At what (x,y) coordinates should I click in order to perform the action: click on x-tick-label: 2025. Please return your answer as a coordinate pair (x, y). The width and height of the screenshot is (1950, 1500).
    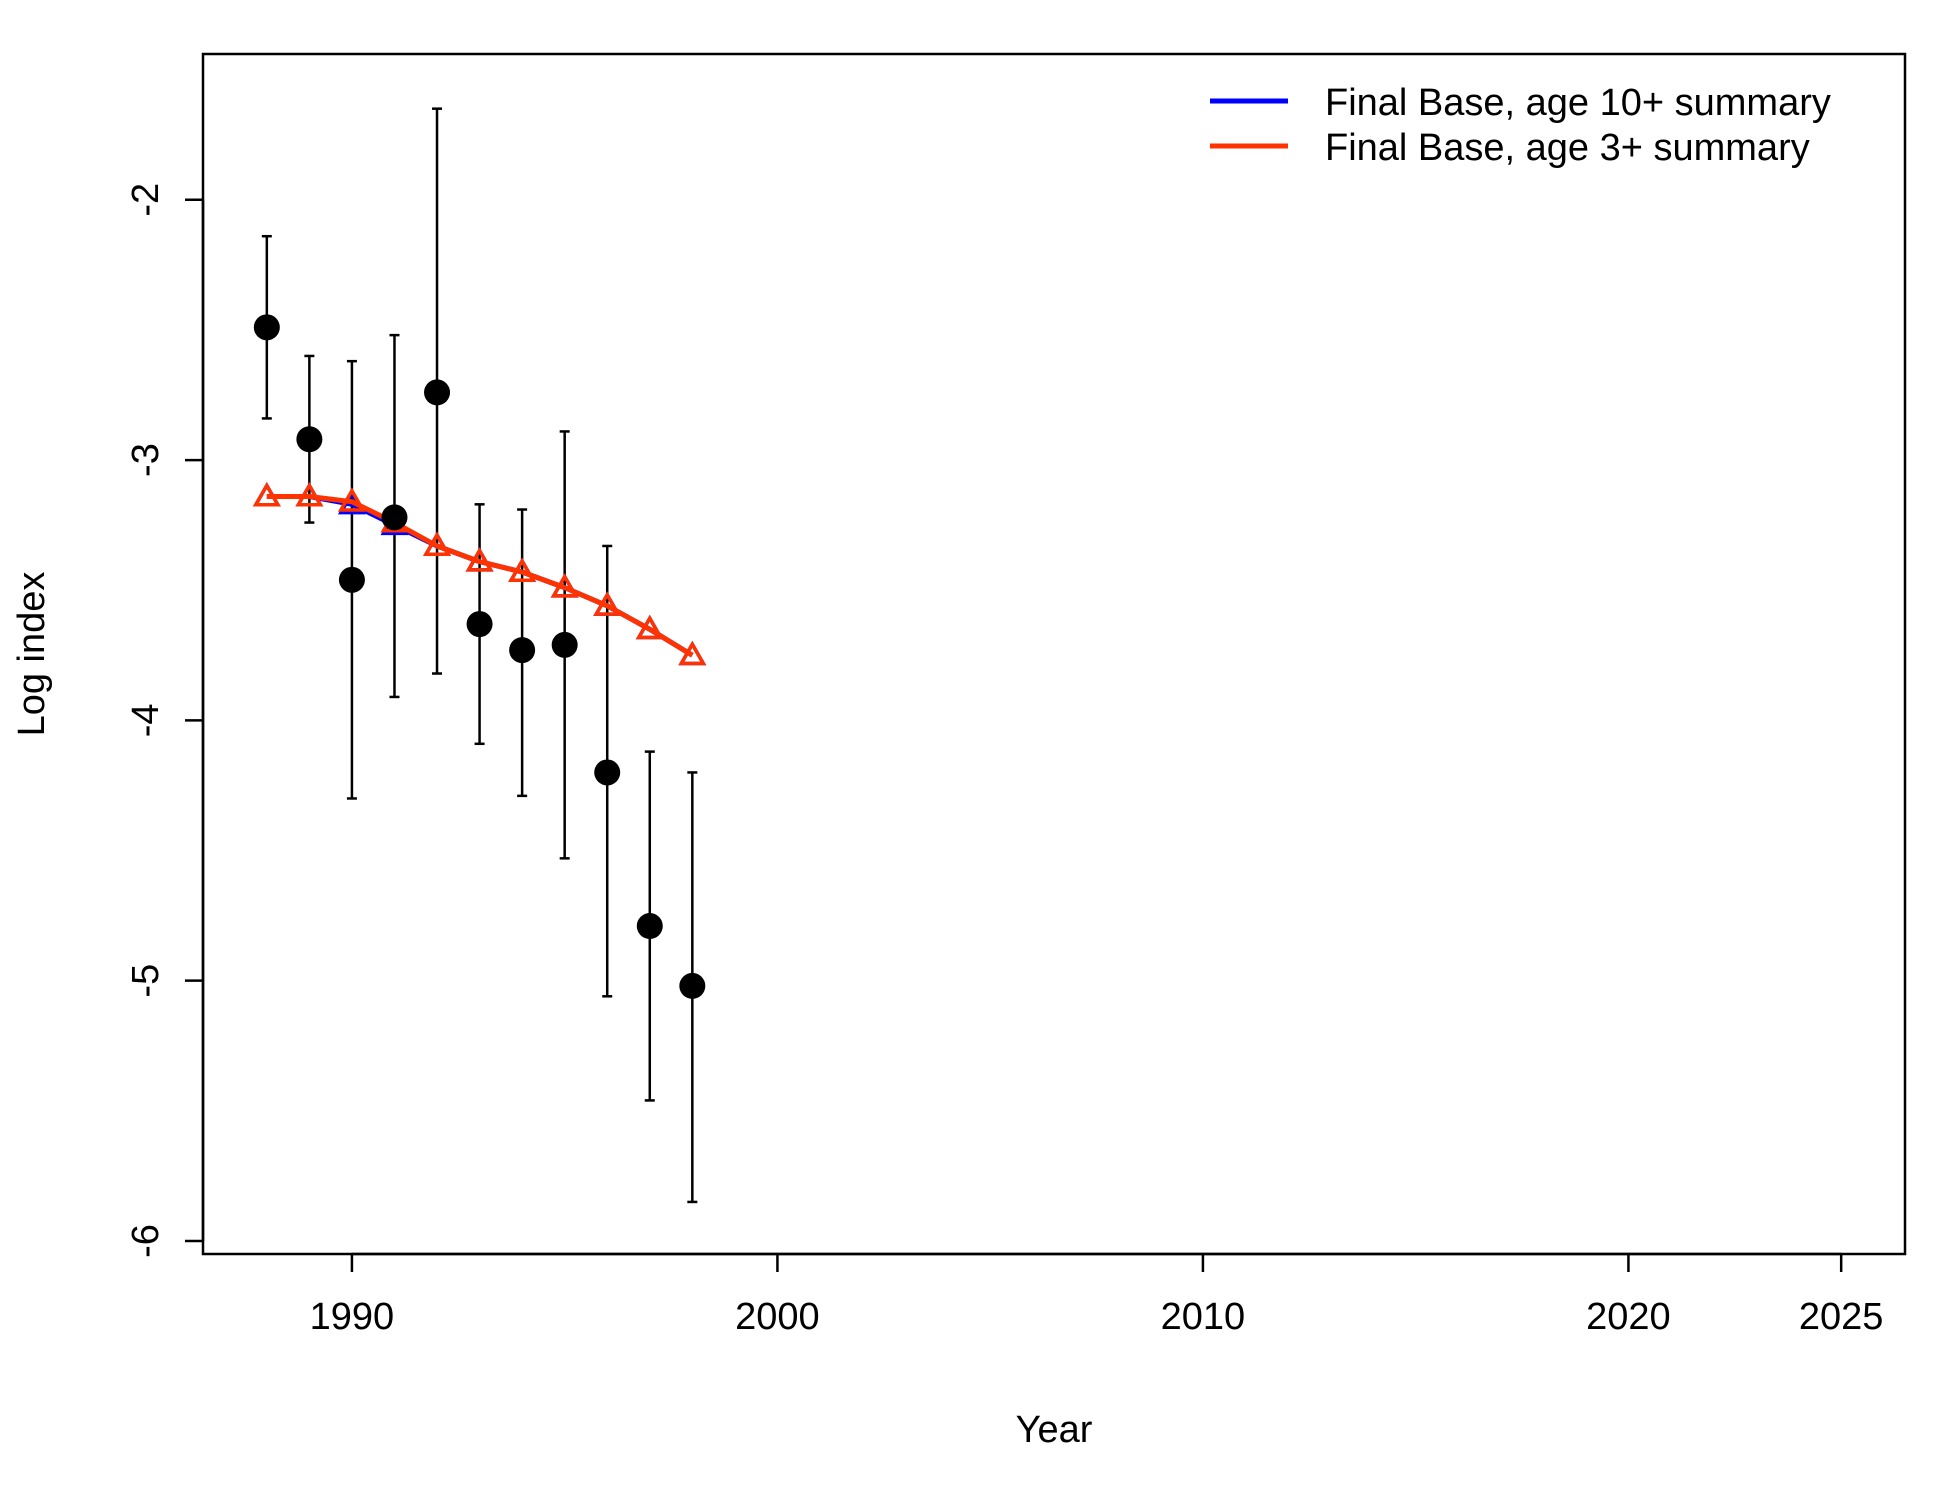
    Looking at the image, I should click on (1841, 1317).